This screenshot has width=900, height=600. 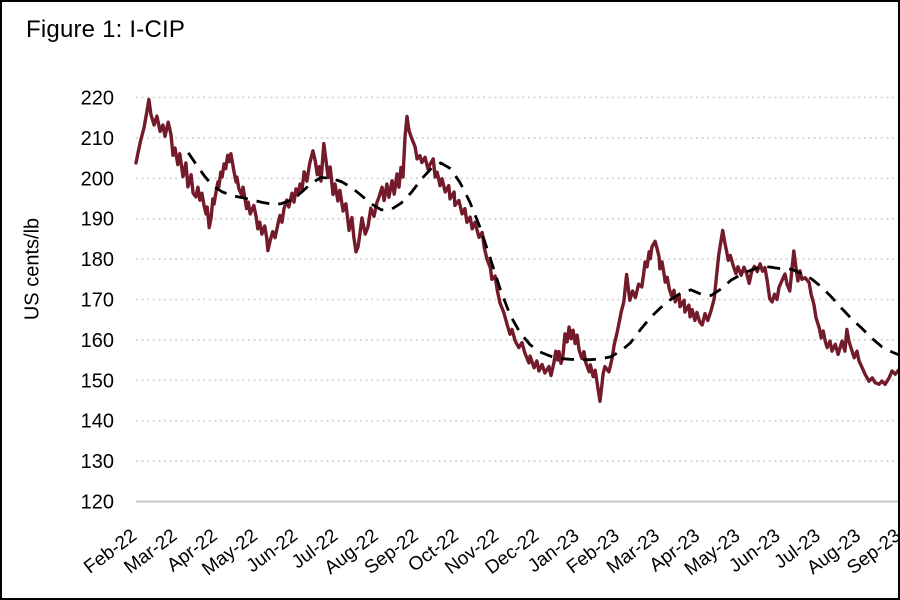 I want to click on y-tick-label: 140, so click(x=97, y=422).